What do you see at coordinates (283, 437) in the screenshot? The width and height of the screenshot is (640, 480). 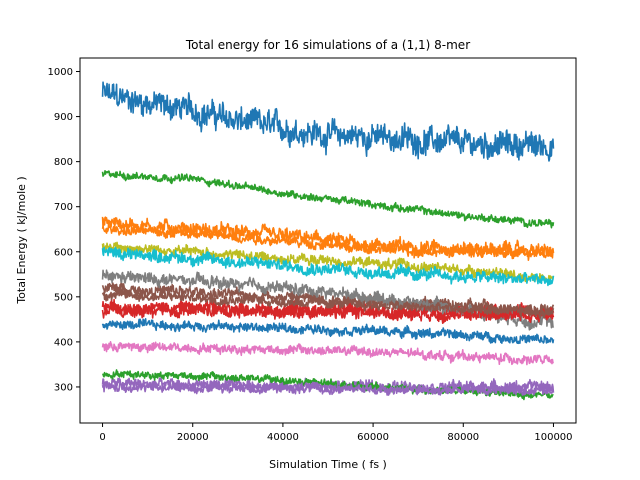 I see `x-tick-label: 40000` at bounding box center [283, 437].